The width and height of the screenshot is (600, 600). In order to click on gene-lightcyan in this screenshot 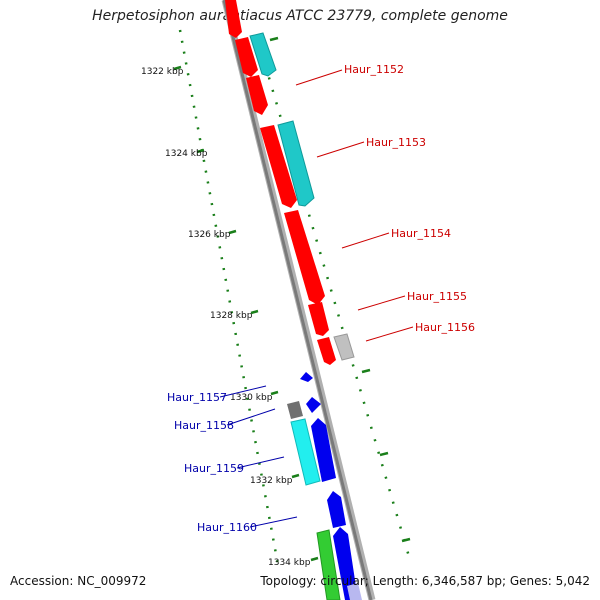, I will do `click(305, 452)`.